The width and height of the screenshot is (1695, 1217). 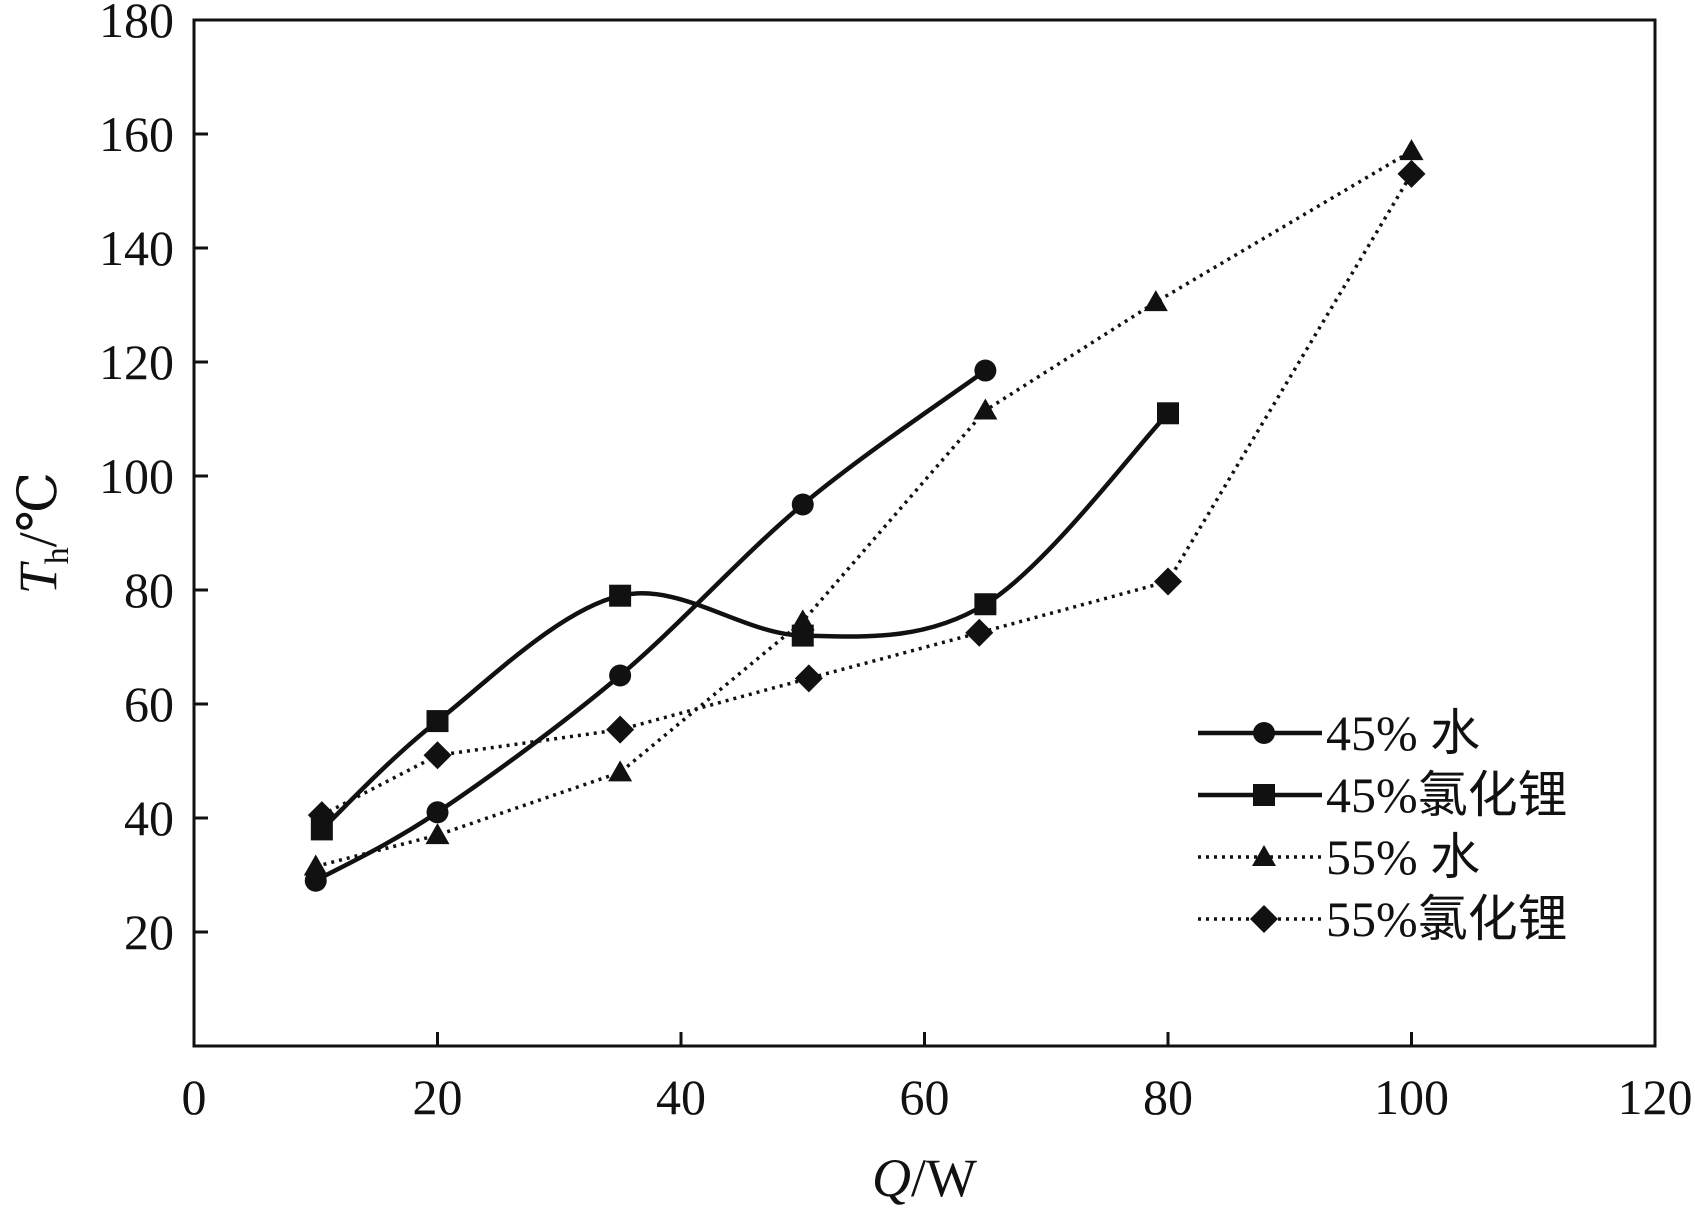 I want to click on y-tick-label: 160, so click(x=136, y=134).